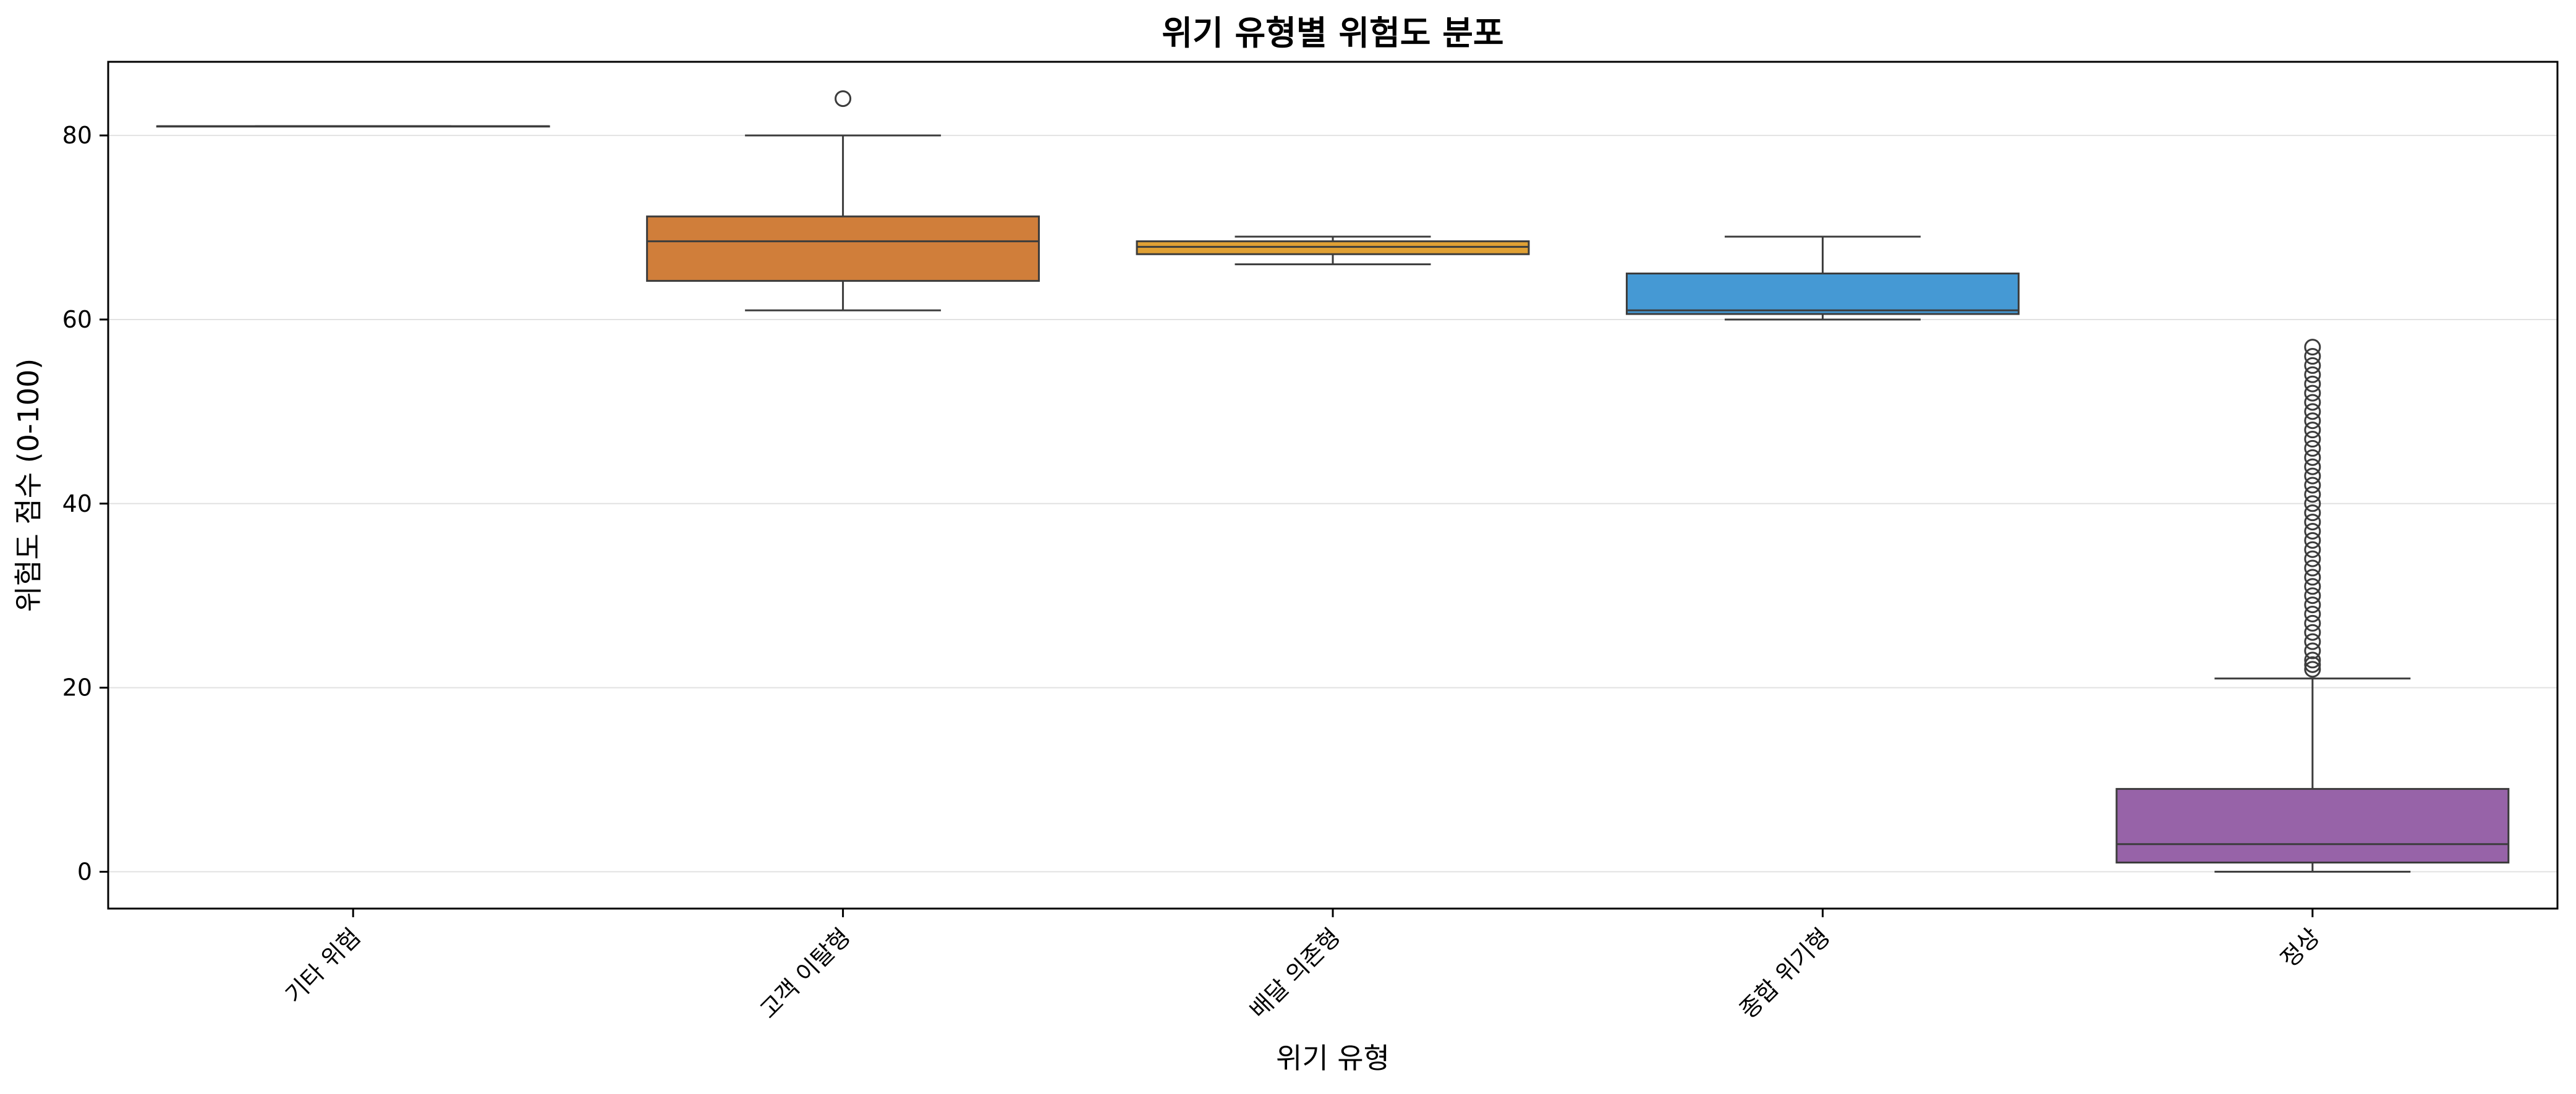 The width and height of the screenshot is (2576, 1094). Describe the element at coordinates (77, 688) in the screenshot. I see `y-tick-label: 20` at that location.